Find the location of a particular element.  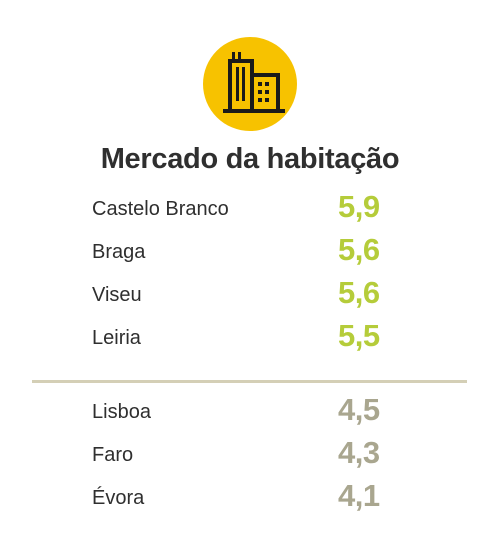

list-item: Leiria 5,5 is located at coordinates (250, 334).